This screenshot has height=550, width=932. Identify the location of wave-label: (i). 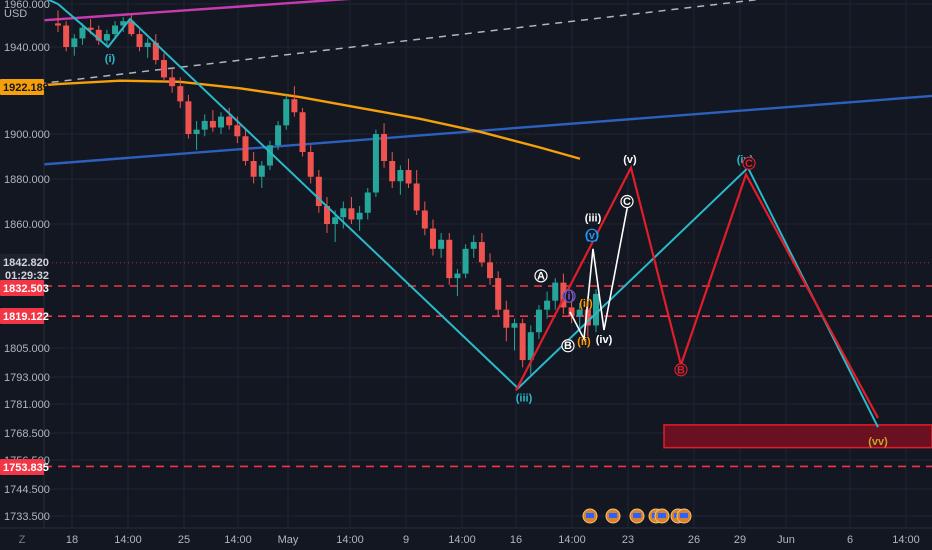
(569, 297).